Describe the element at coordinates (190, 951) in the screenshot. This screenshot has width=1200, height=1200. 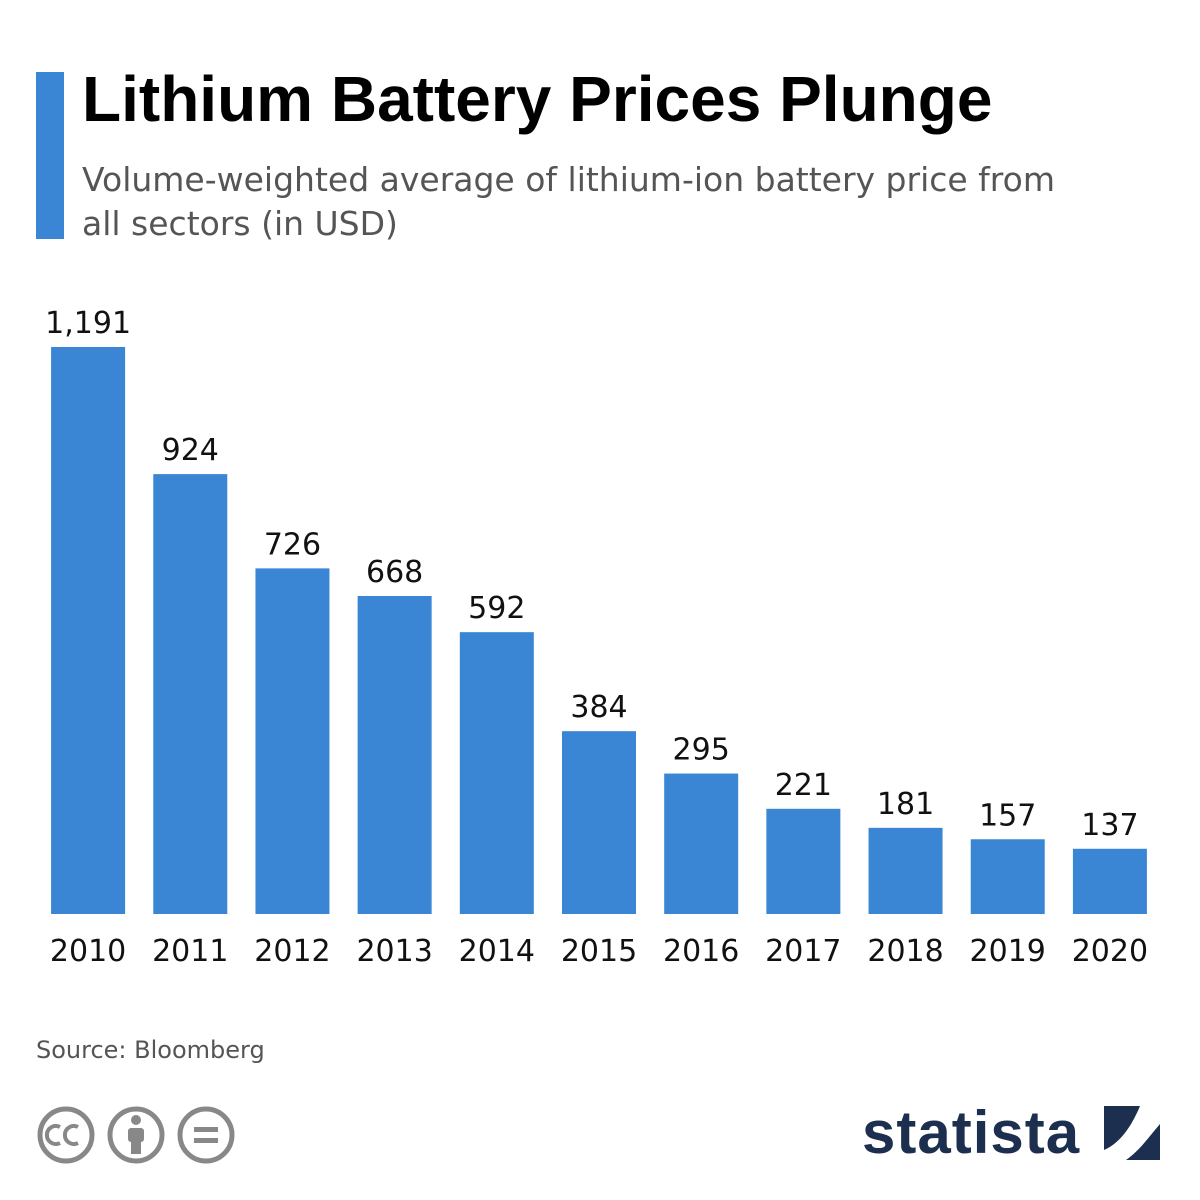
I see `x-tick-label: 2011` at that location.